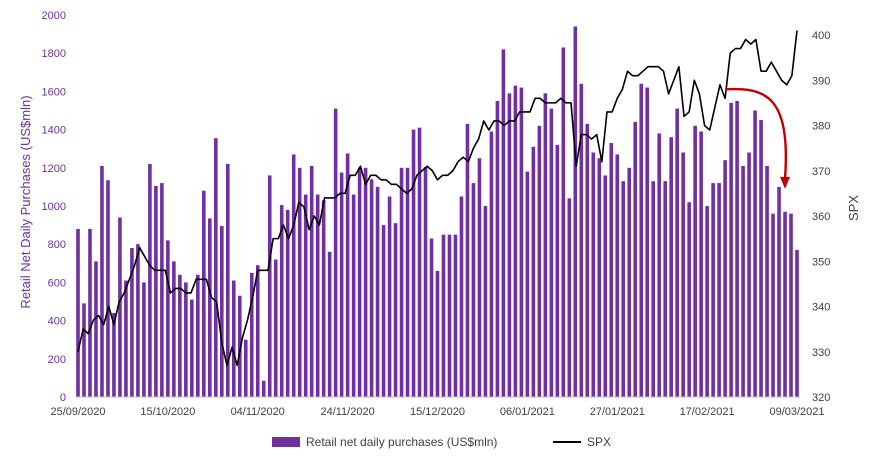 The height and width of the screenshot is (471, 880). What do you see at coordinates (167, 412) in the screenshot?
I see `x-tick-label: 15/10/2020` at bounding box center [167, 412].